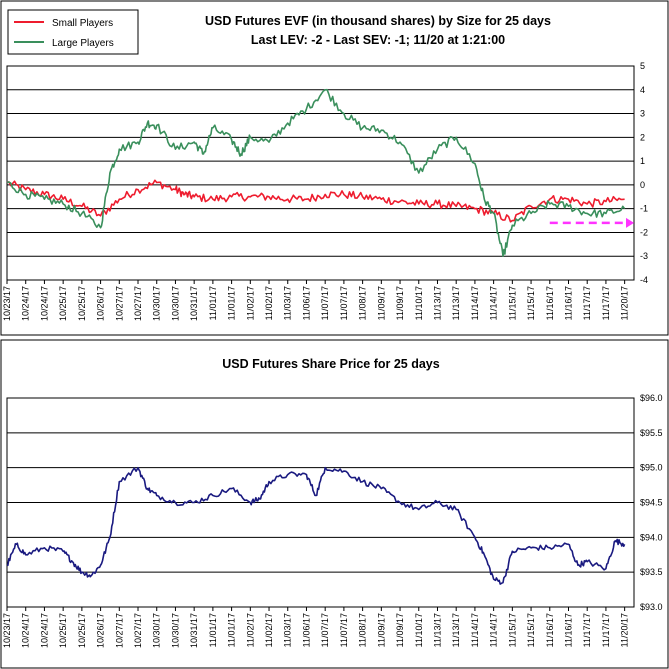 Image resolution: width=669 pixels, height=669 pixels. Describe the element at coordinates (642, 90) in the screenshot. I see `y-tick-label: 4` at that location.